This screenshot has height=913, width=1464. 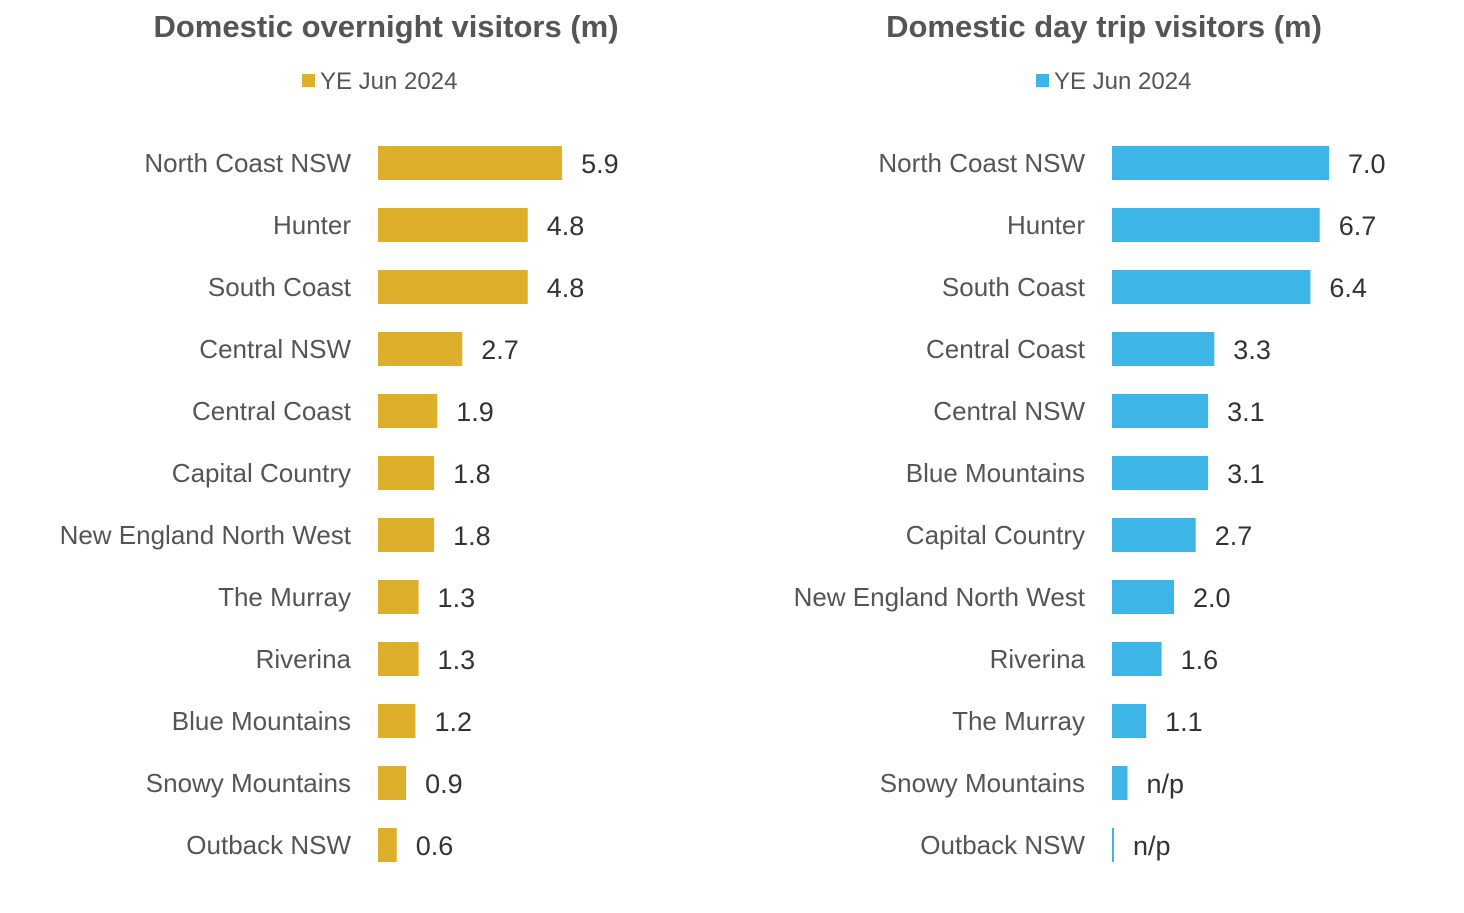 I want to click on data-label: 0.6, so click(x=435, y=846).